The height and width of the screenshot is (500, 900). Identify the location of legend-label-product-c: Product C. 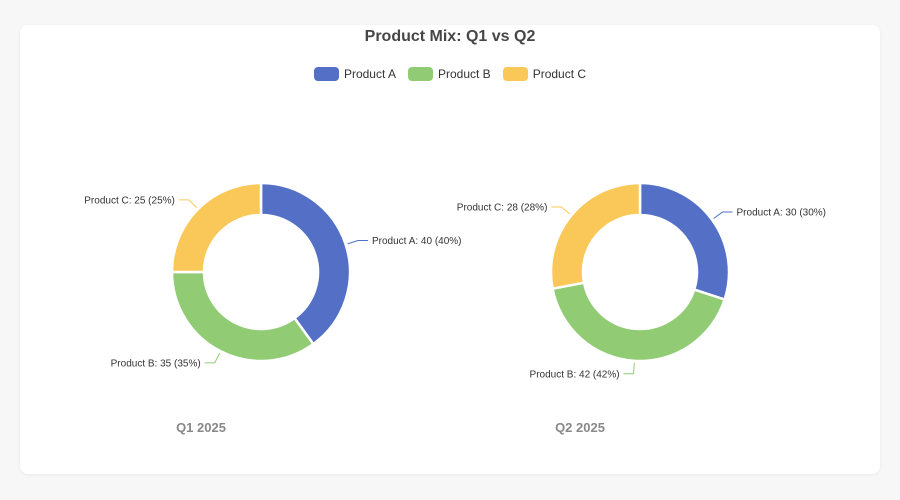
(559, 74).